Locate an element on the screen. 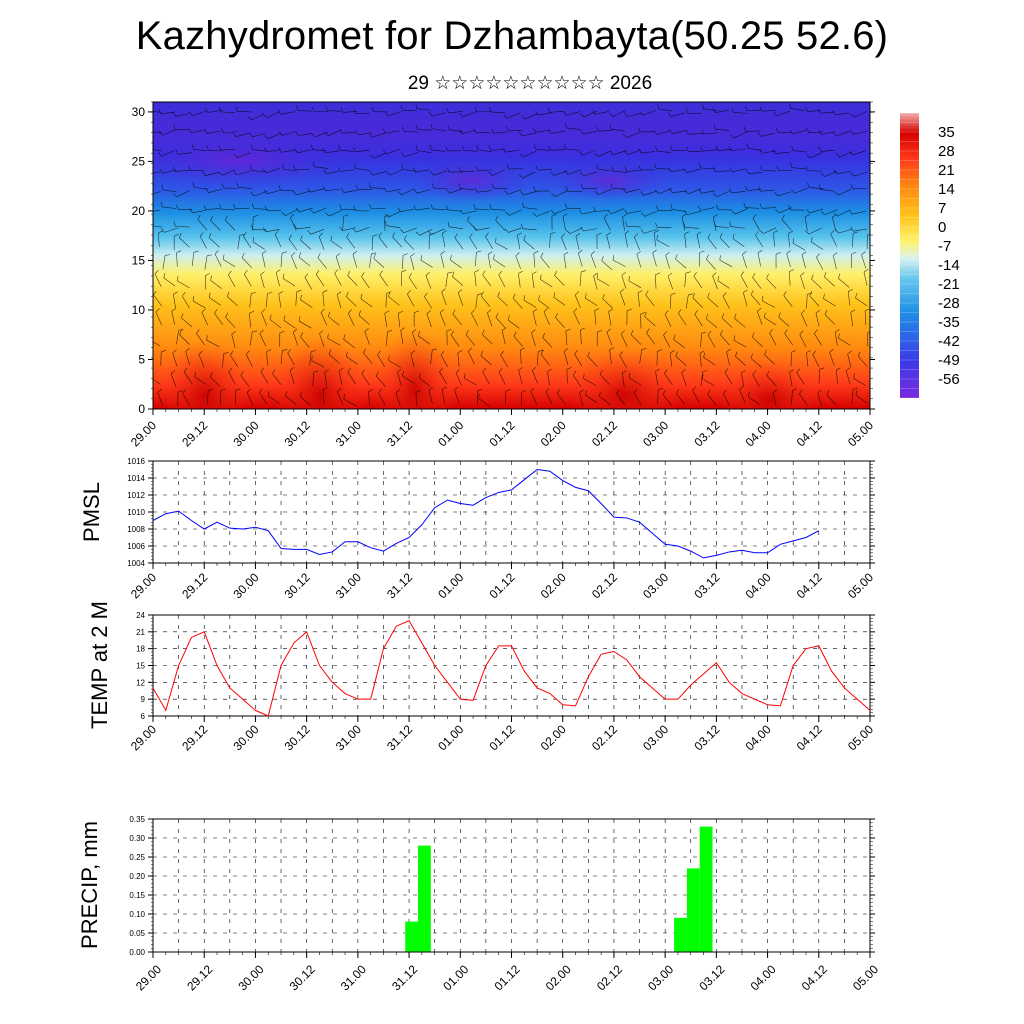 This screenshot has height=1024, width=1024. y-tick-label: 6 is located at coordinates (143, 716).